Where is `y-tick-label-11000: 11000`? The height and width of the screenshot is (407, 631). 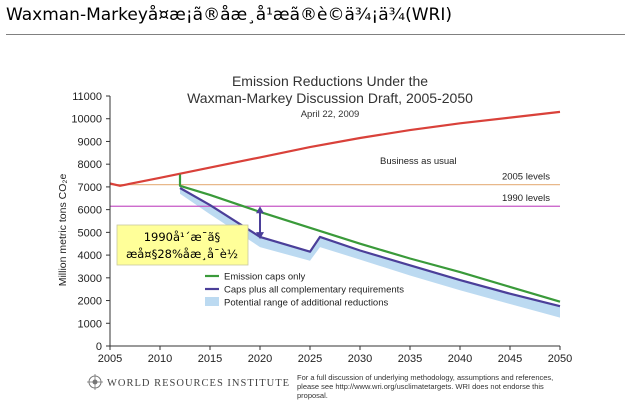 y-tick-label-11000: 11000 is located at coordinates (87, 97).